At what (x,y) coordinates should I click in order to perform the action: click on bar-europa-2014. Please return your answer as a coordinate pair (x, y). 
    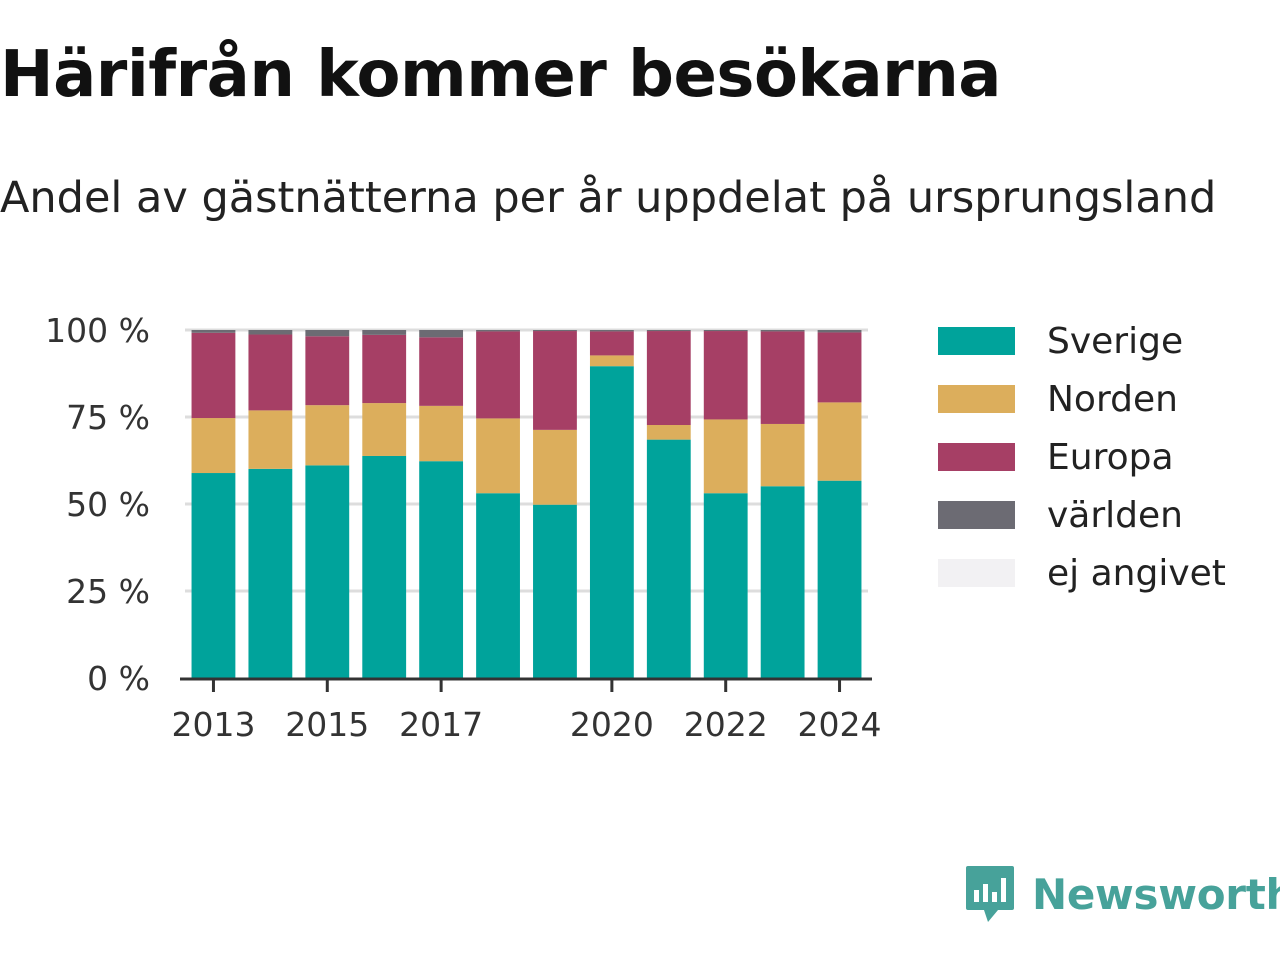
    Looking at the image, I should click on (270, 372).